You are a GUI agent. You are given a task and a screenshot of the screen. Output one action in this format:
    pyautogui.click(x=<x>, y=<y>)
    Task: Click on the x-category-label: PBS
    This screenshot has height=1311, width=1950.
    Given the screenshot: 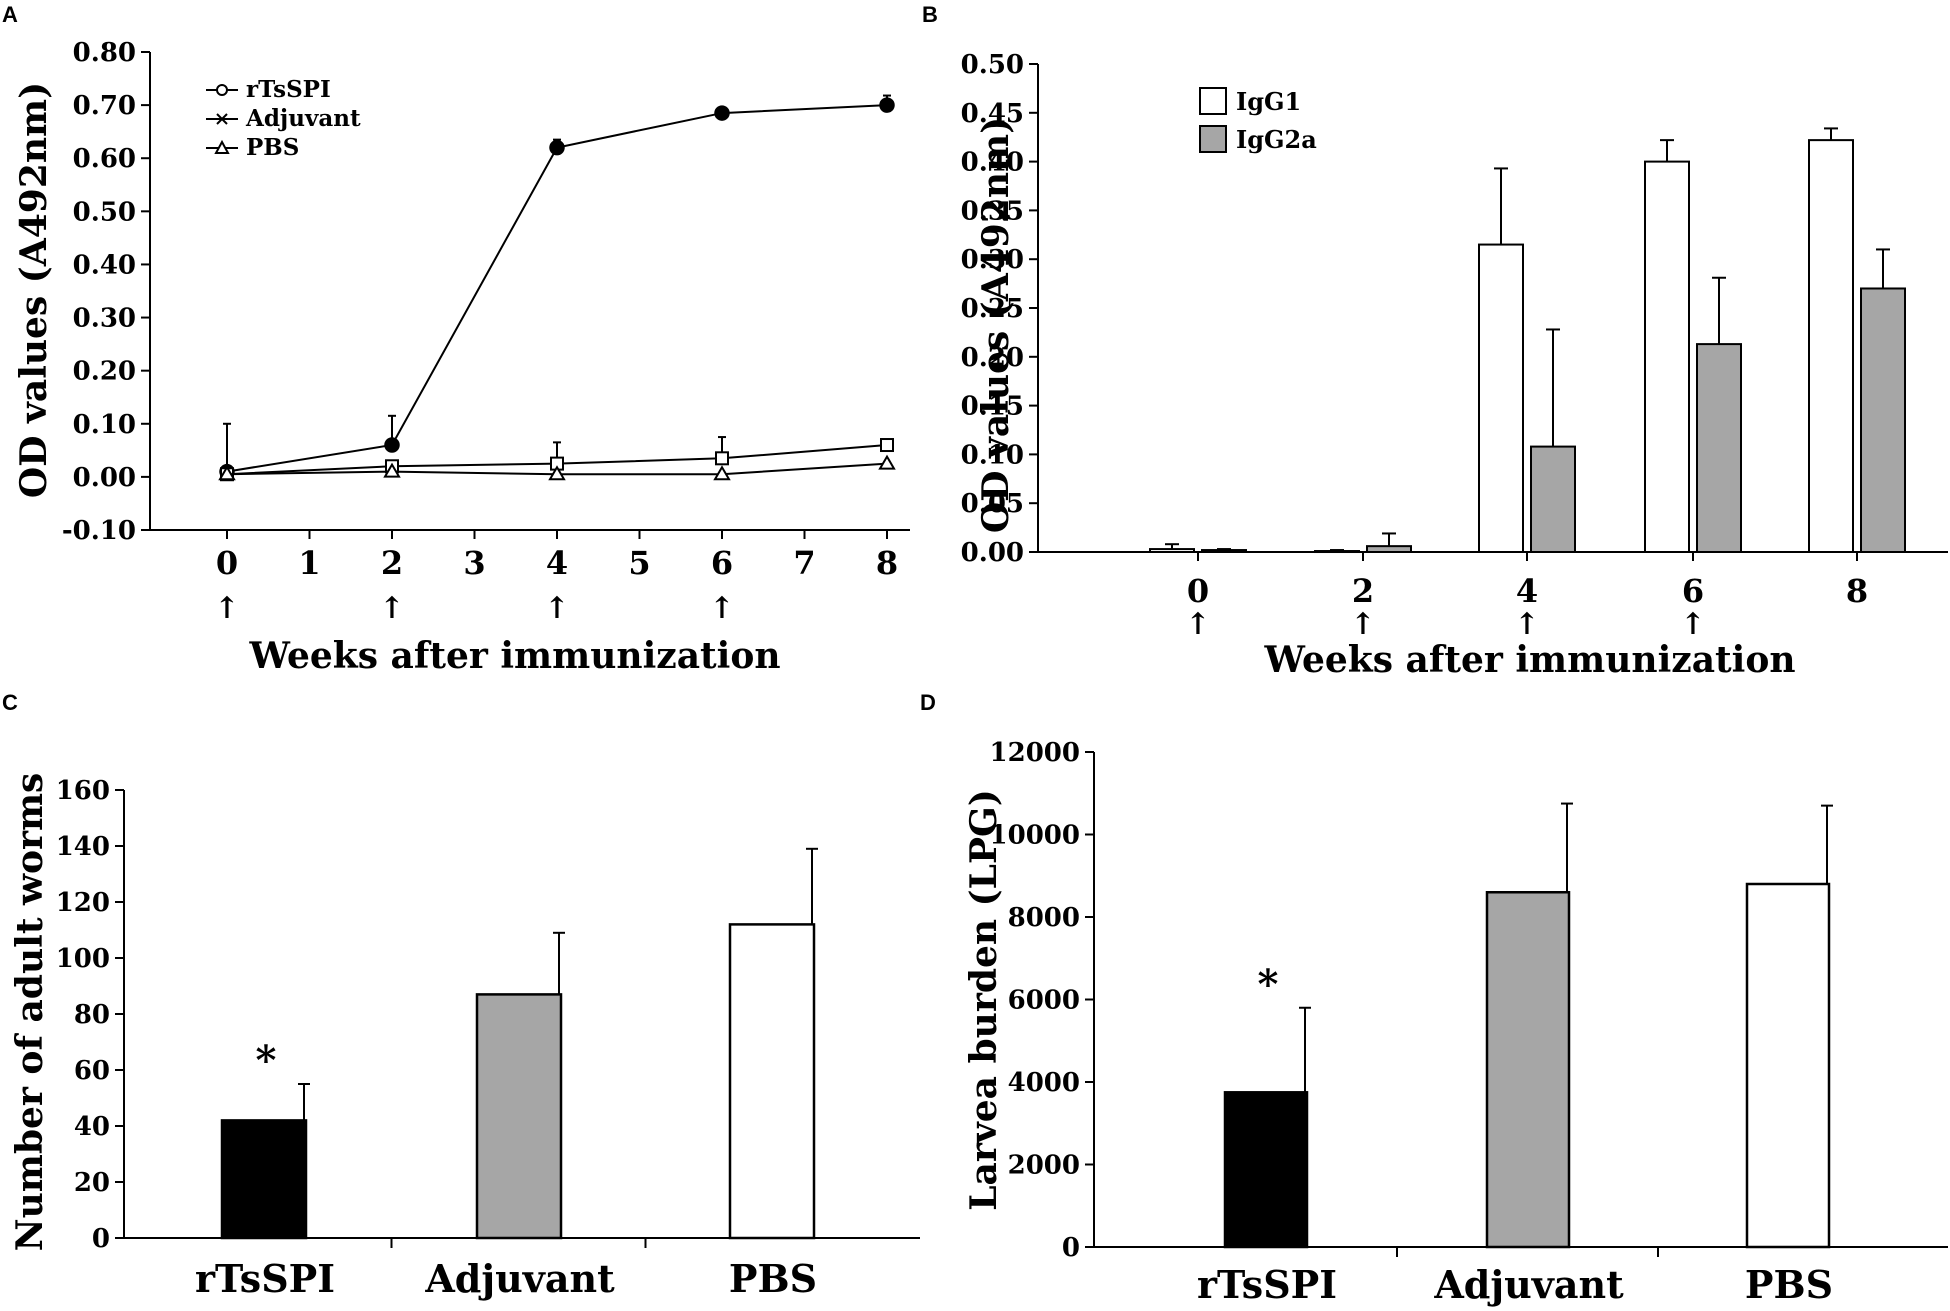 What is the action you would take?
    pyautogui.click(x=773, y=1278)
    